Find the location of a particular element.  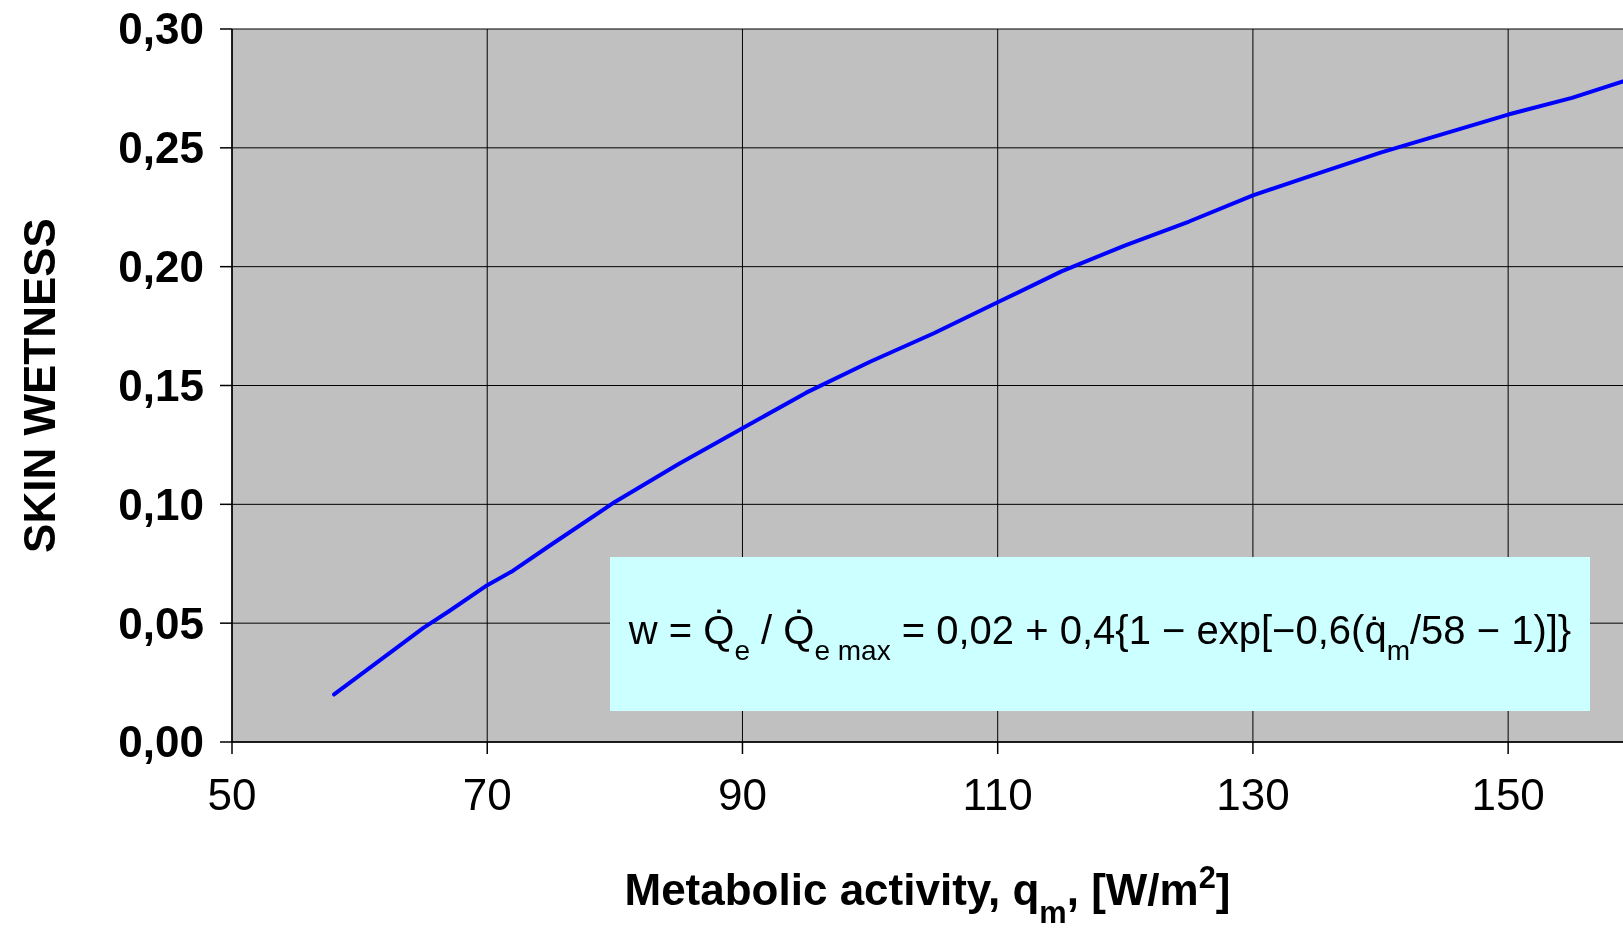

y-tick-label: 0,30 is located at coordinates (161, 29).